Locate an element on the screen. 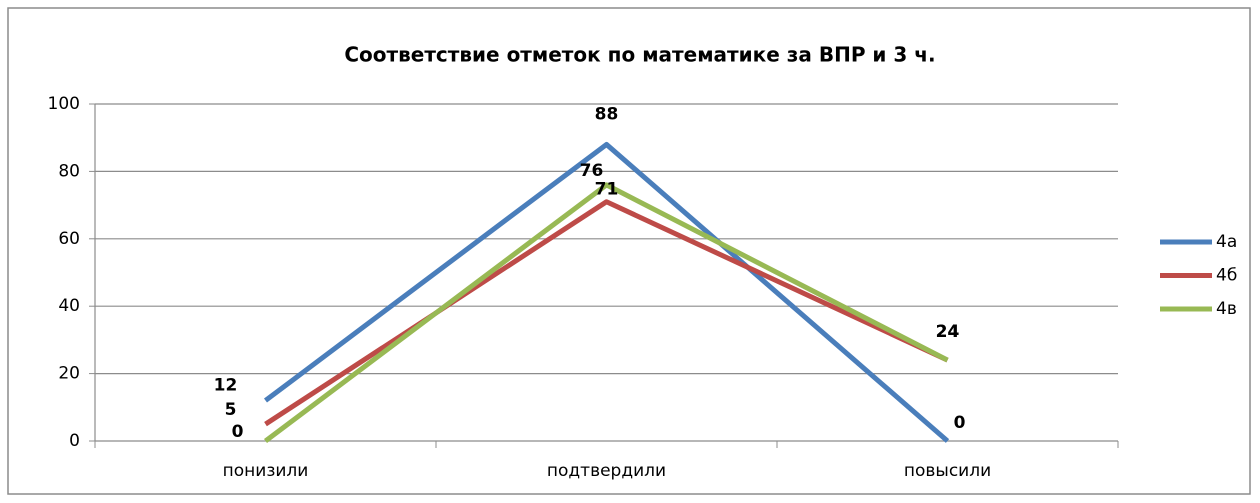 The image size is (1260, 503). y-tick-label: 20 is located at coordinates (69, 374).